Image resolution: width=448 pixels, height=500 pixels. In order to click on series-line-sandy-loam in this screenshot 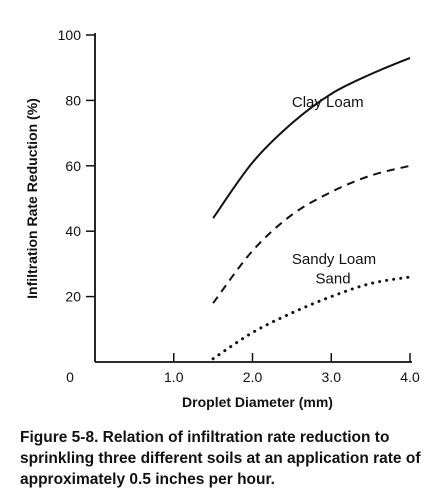, I will do `click(311, 234)`.